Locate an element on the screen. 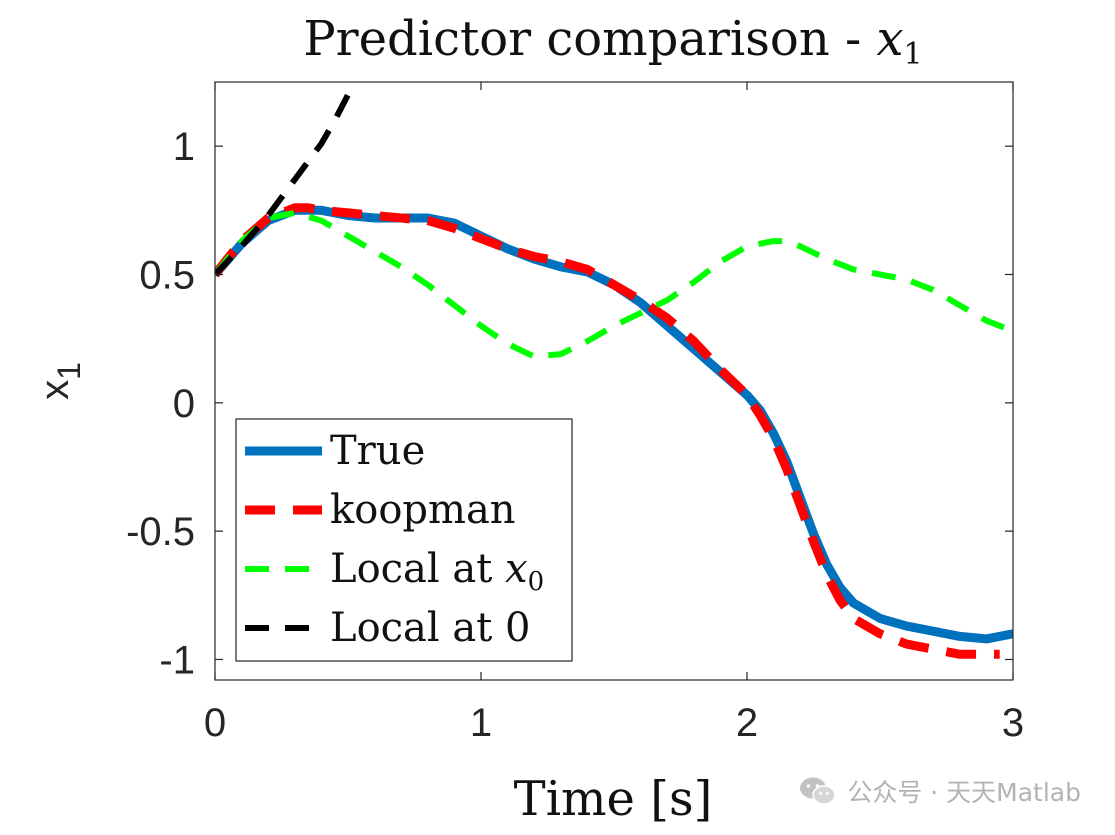  y-tick-label: -0.5 is located at coordinates (160, 532).